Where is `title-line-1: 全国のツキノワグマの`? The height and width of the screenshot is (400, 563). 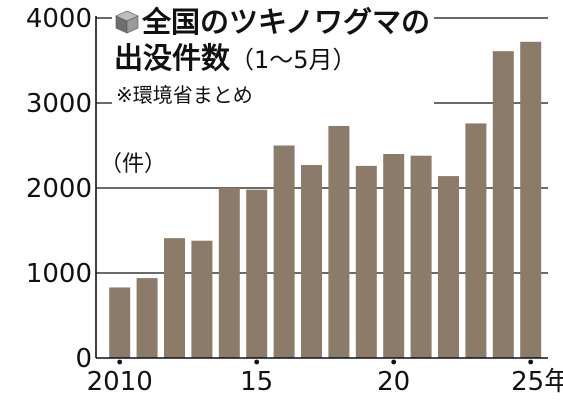
title-line-1: 全国のツキノワグマの is located at coordinates (272, 22).